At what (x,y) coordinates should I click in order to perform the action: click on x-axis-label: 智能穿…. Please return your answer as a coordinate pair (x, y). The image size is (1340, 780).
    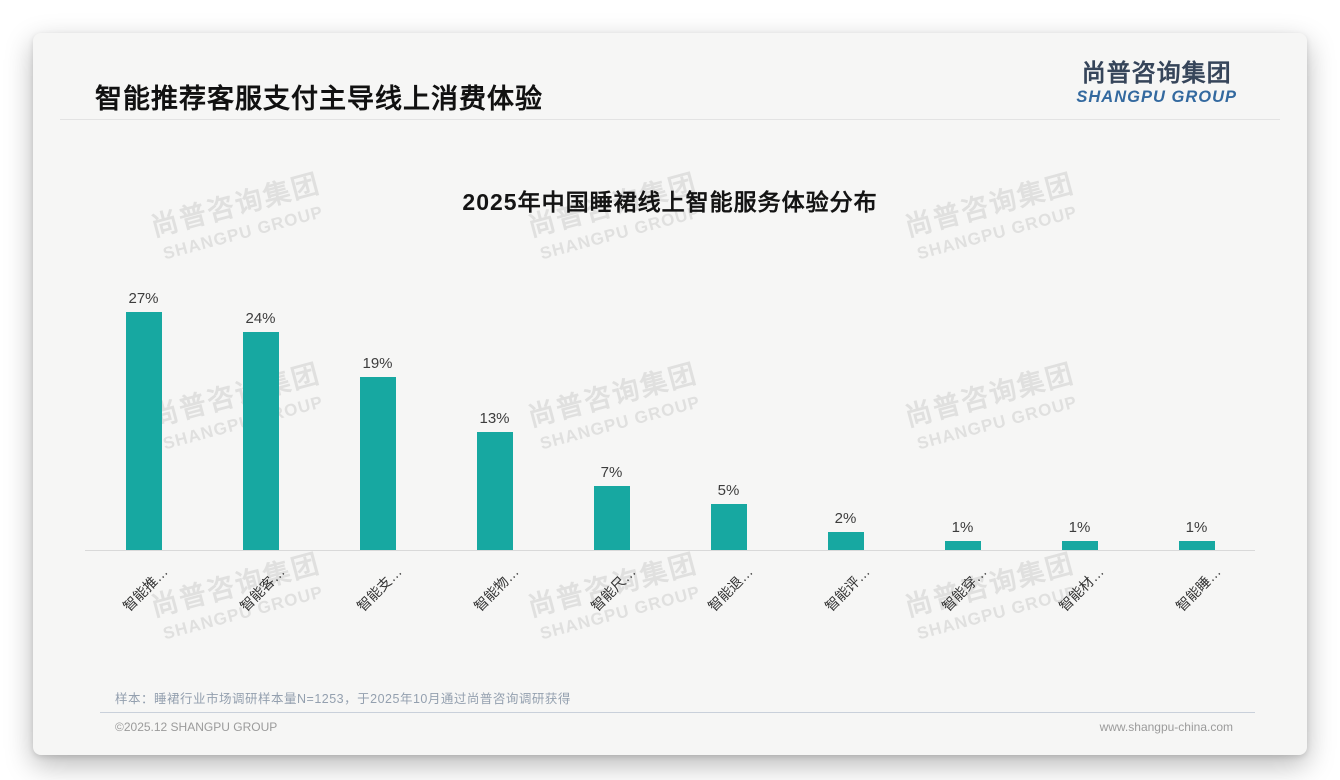
    Looking at the image, I should click on (964, 589).